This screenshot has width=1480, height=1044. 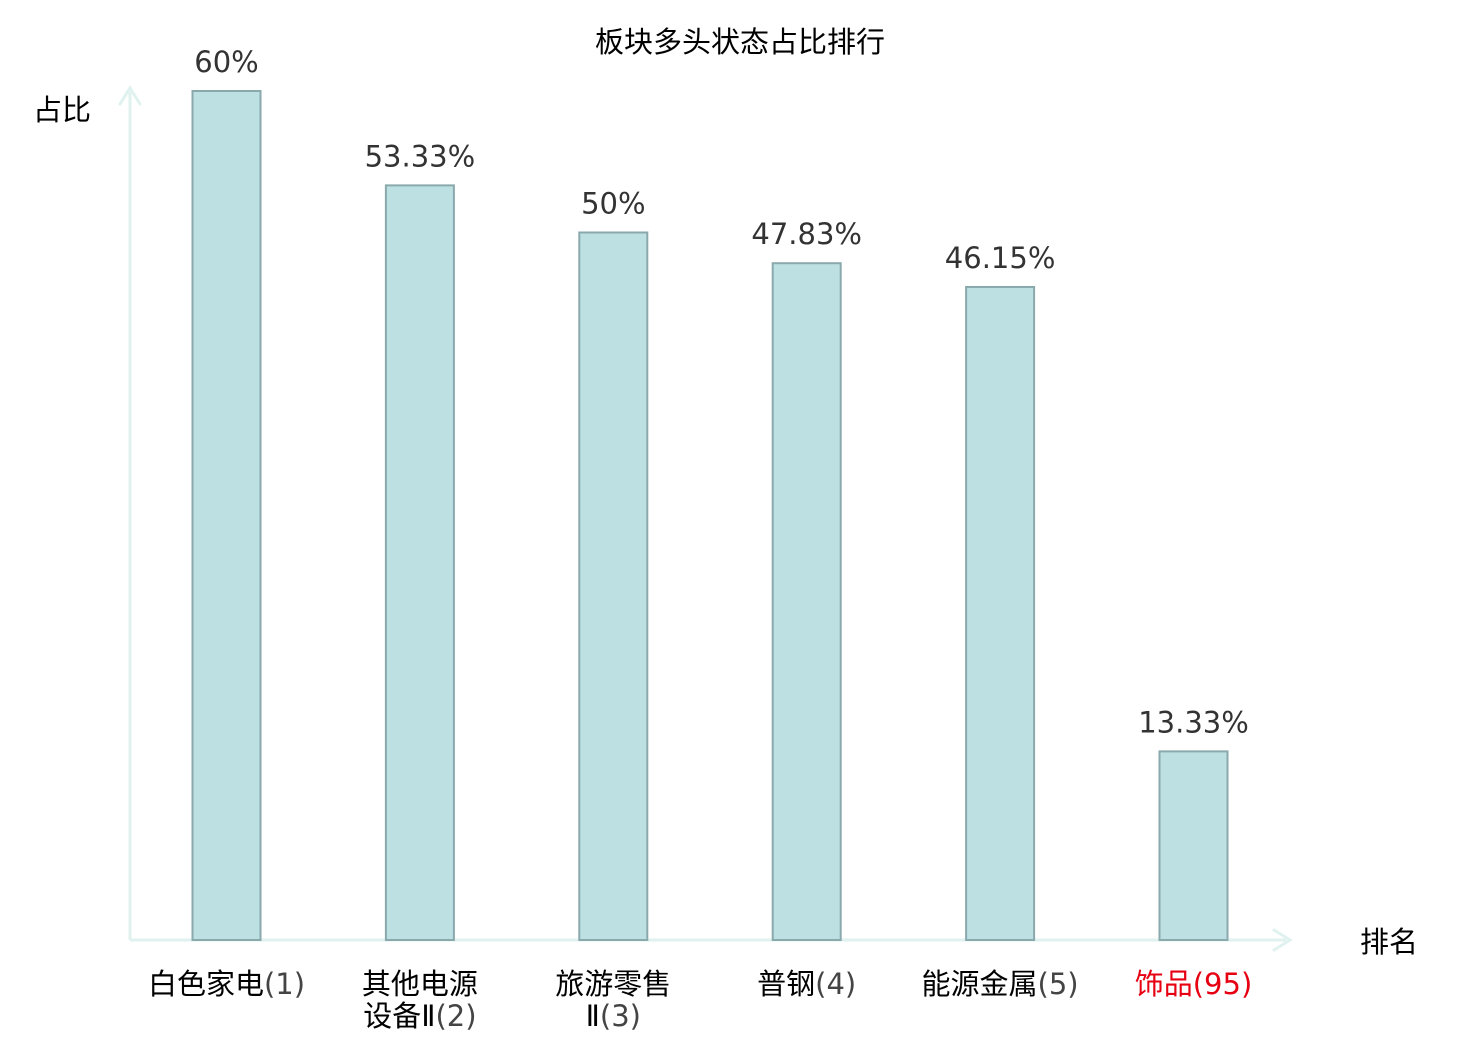 I want to click on y-axis-arrow-icon, so click(x=130, y=95).